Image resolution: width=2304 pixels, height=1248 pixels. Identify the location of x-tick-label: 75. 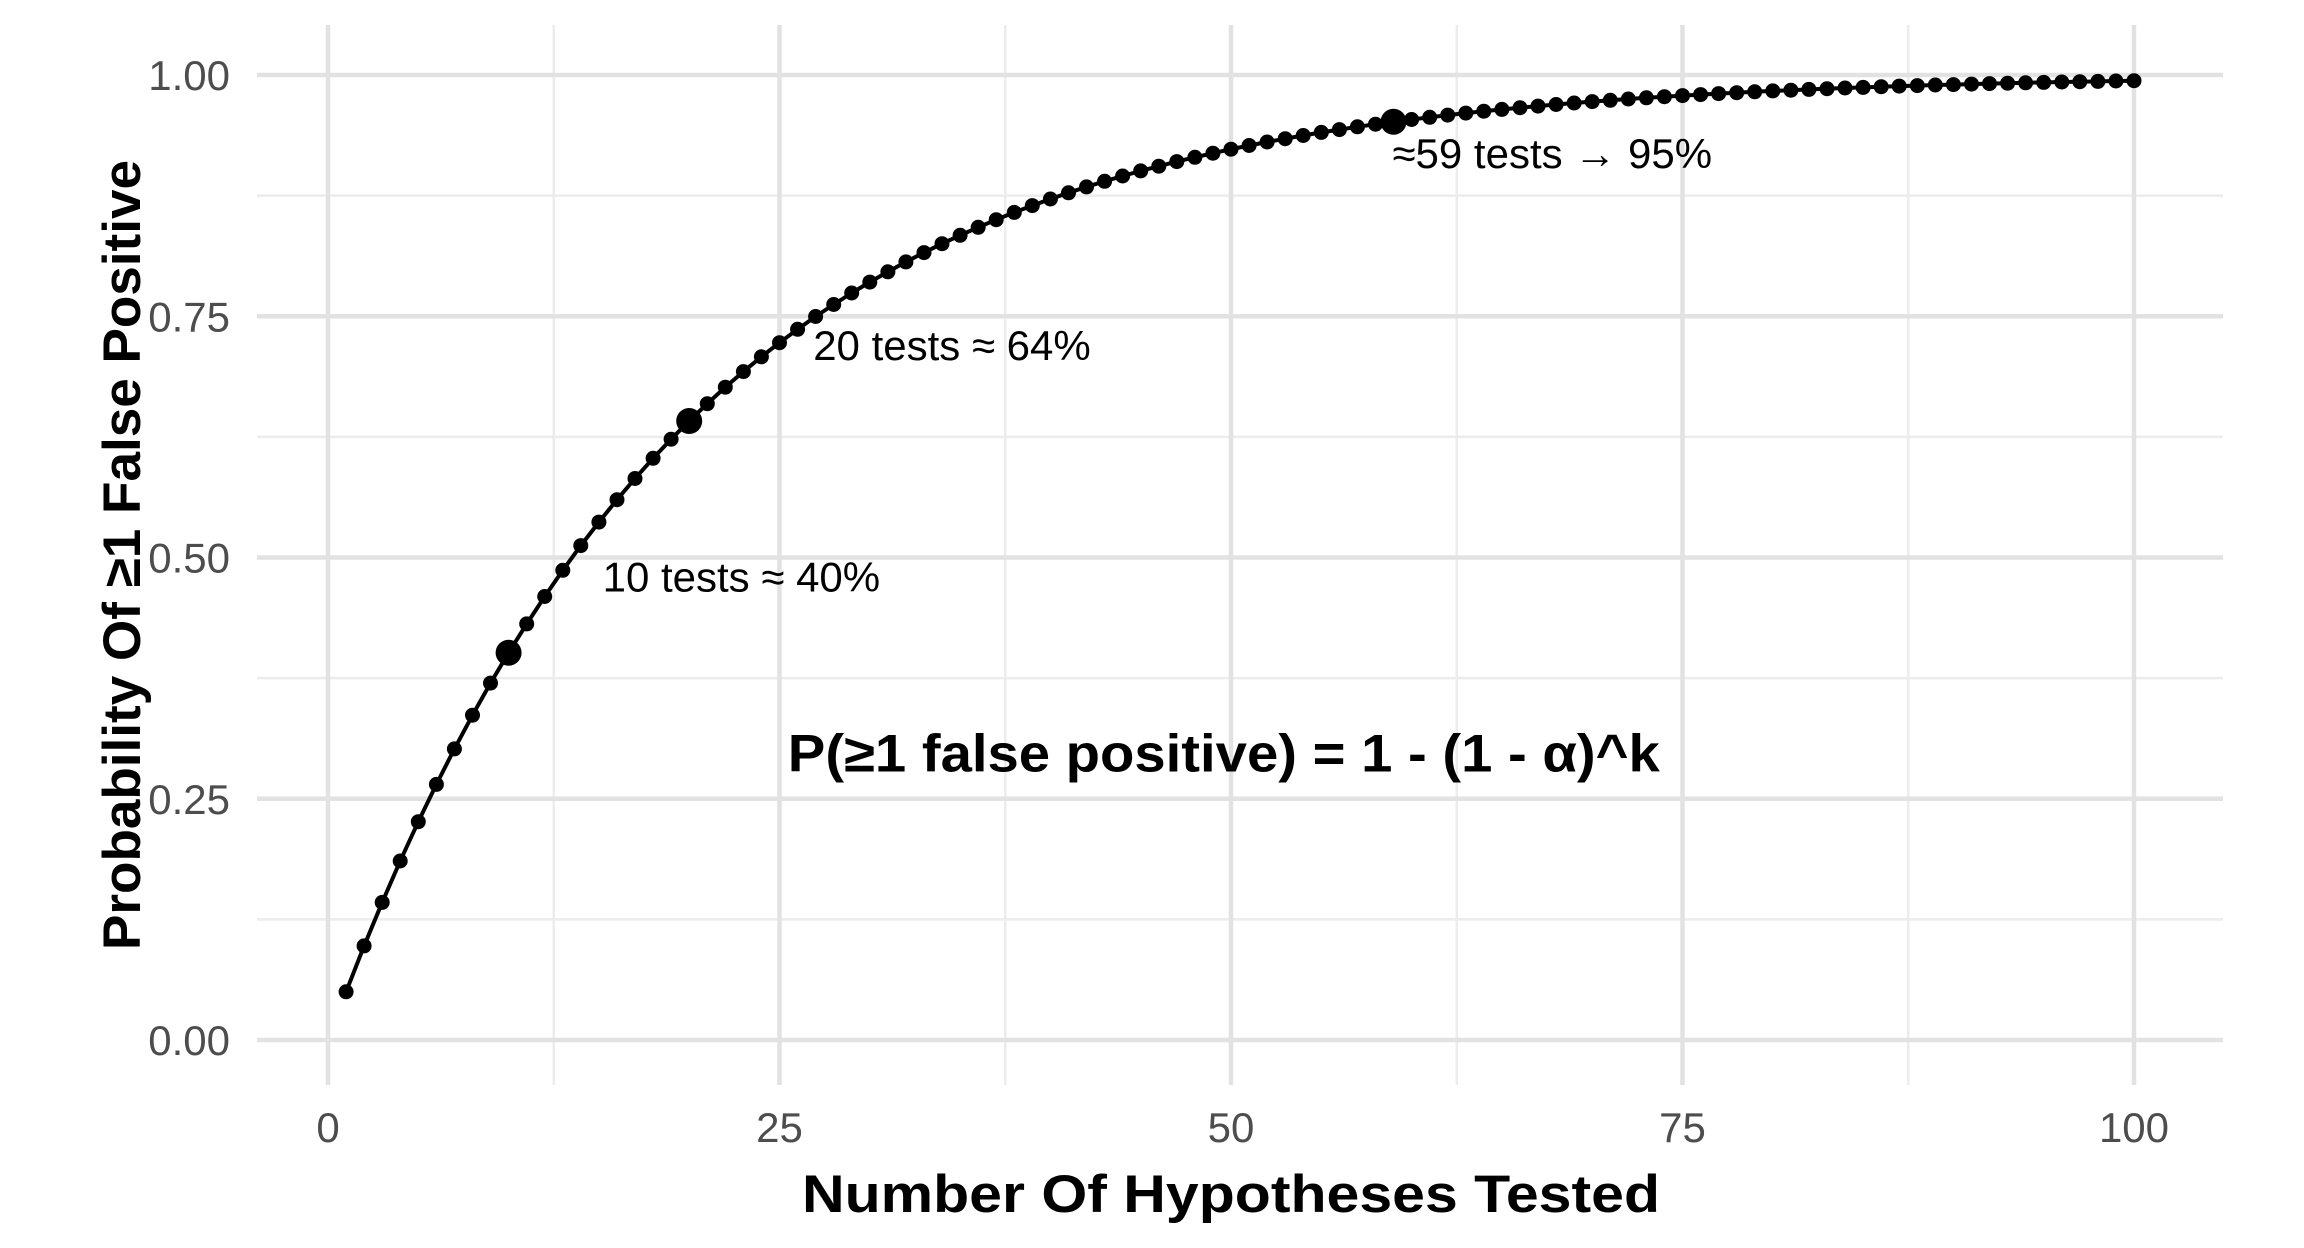
(1682, 1127).